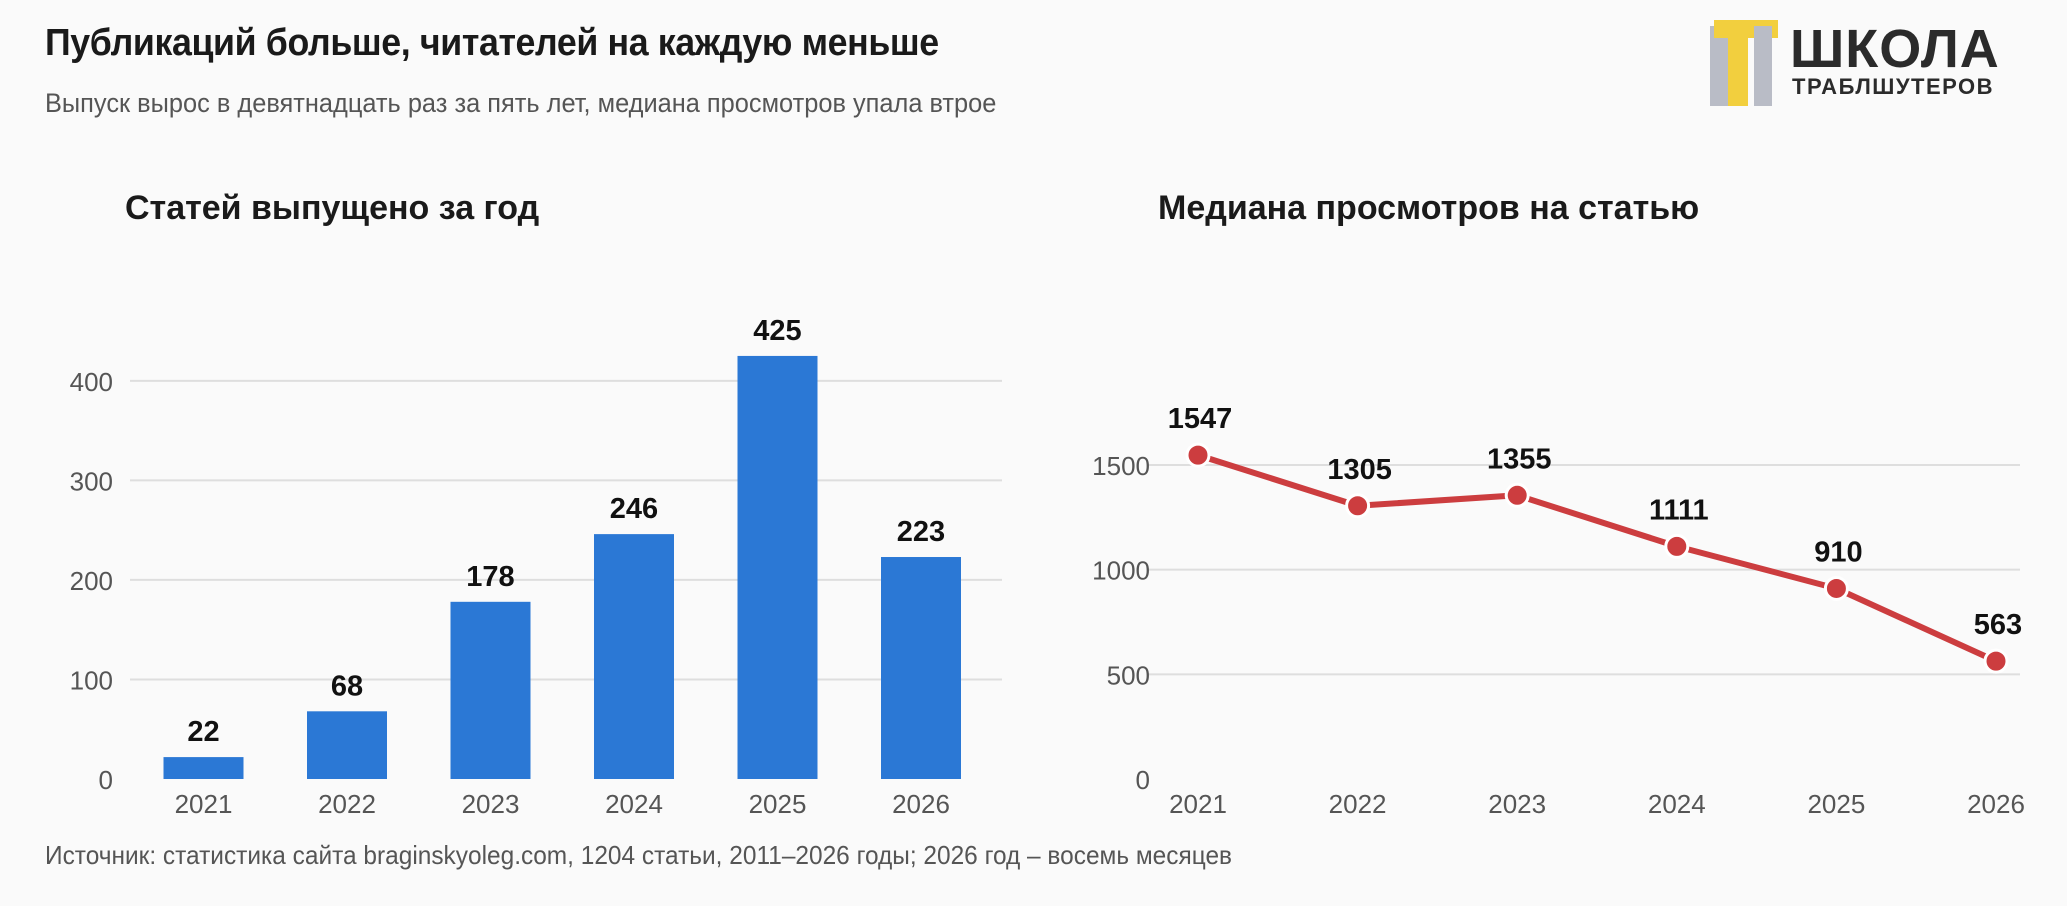 The width and height of the screenshot is (2067, 906). What do you see at coordinates (1998, 625) in the screenshot?
I see `line-data-label: 563` at bounding box center [1998, 625].